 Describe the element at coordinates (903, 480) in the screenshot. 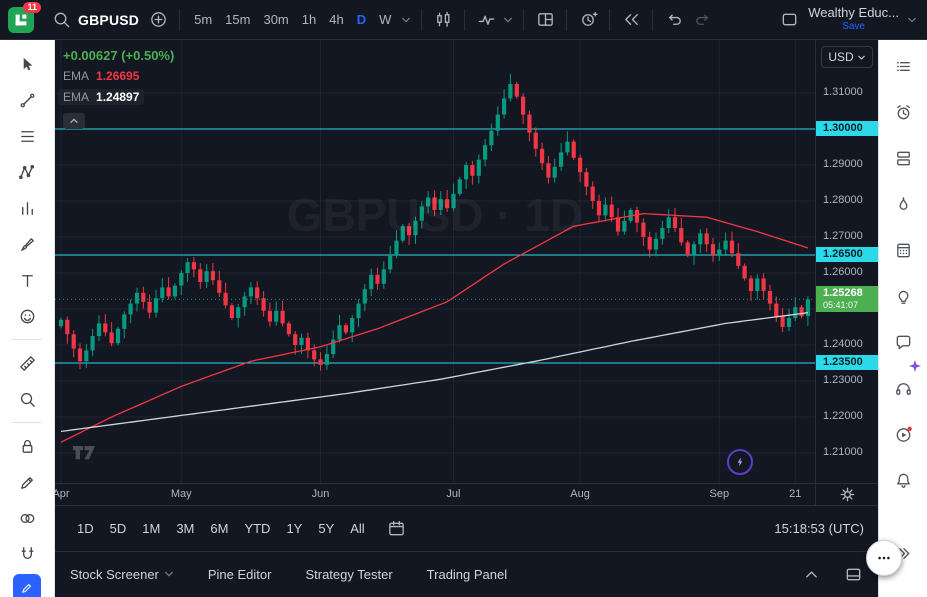

I see `notifications-icon` at that location.